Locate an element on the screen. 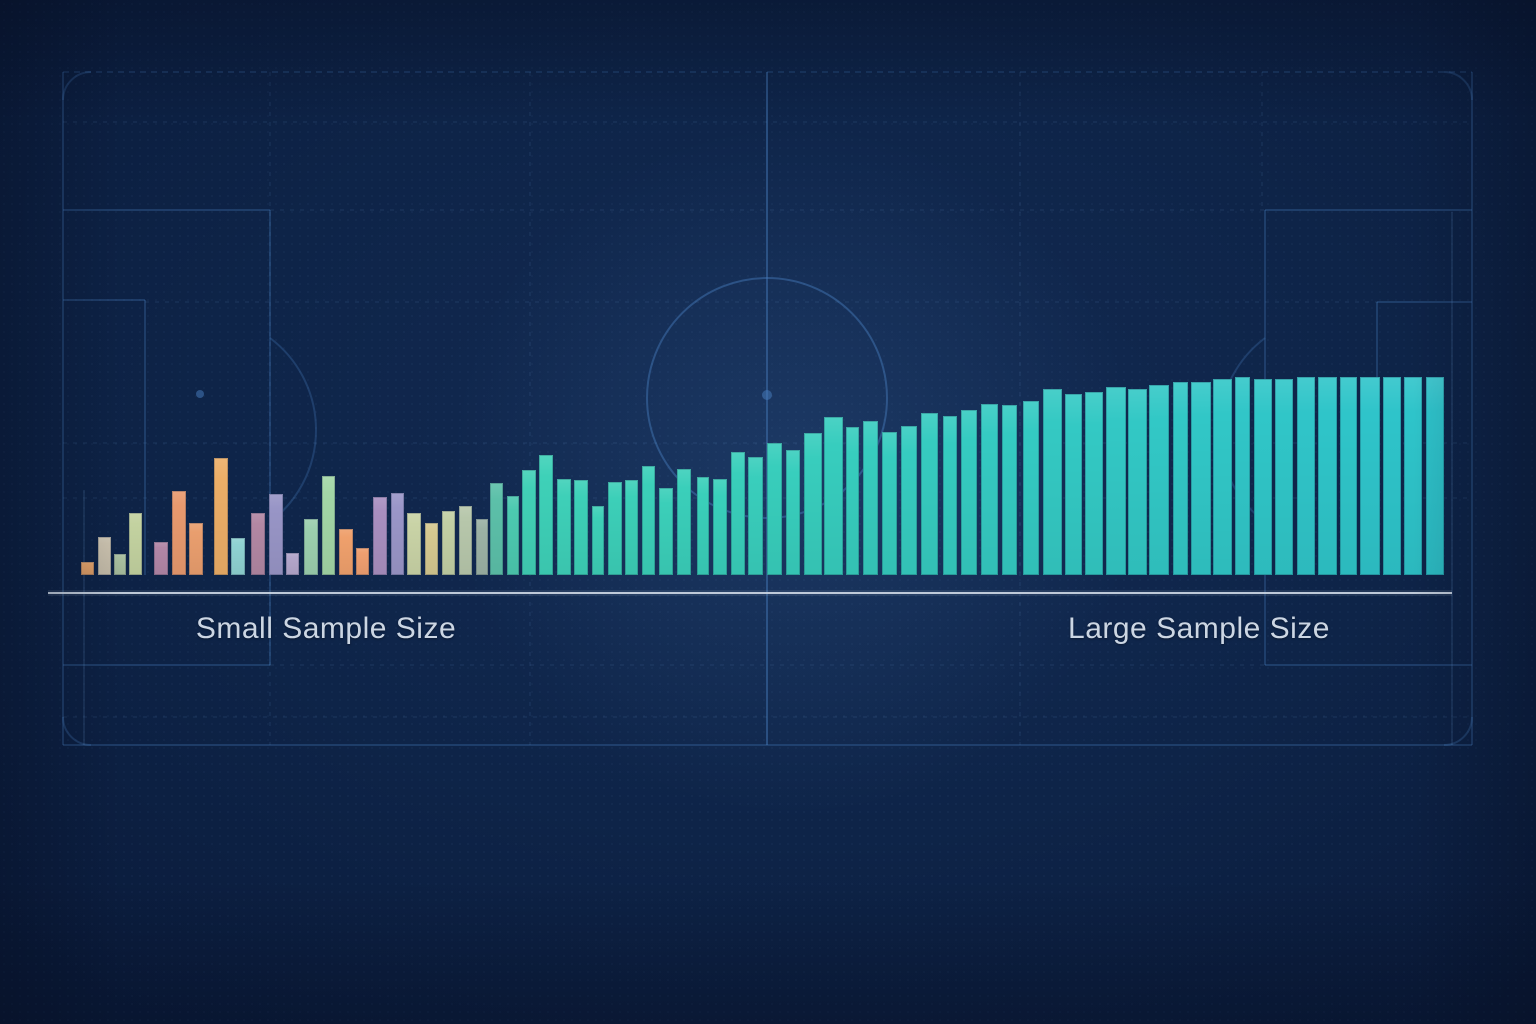 This screenshot has height=1024, width=1536. large-sample-label: Large Sample Size is located at coordinates (1199, 628).